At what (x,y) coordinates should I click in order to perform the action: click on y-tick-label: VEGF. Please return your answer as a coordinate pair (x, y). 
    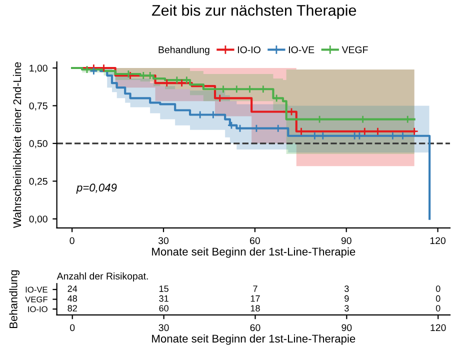
    Looking at the image, I should click on (36, 299).